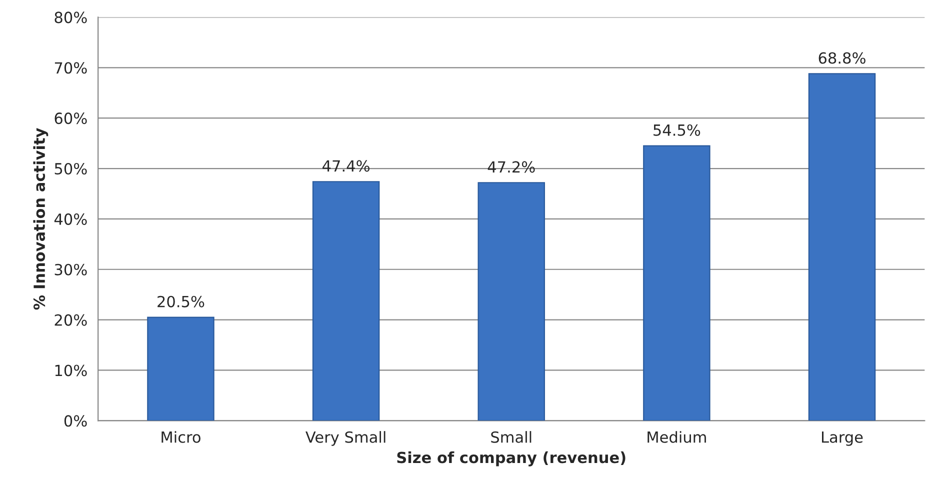  What do you see at coordinates (40, 219) in the screenshot?
I see `y-axis-title: % Innovation activity` at bounding box center [40, 219].